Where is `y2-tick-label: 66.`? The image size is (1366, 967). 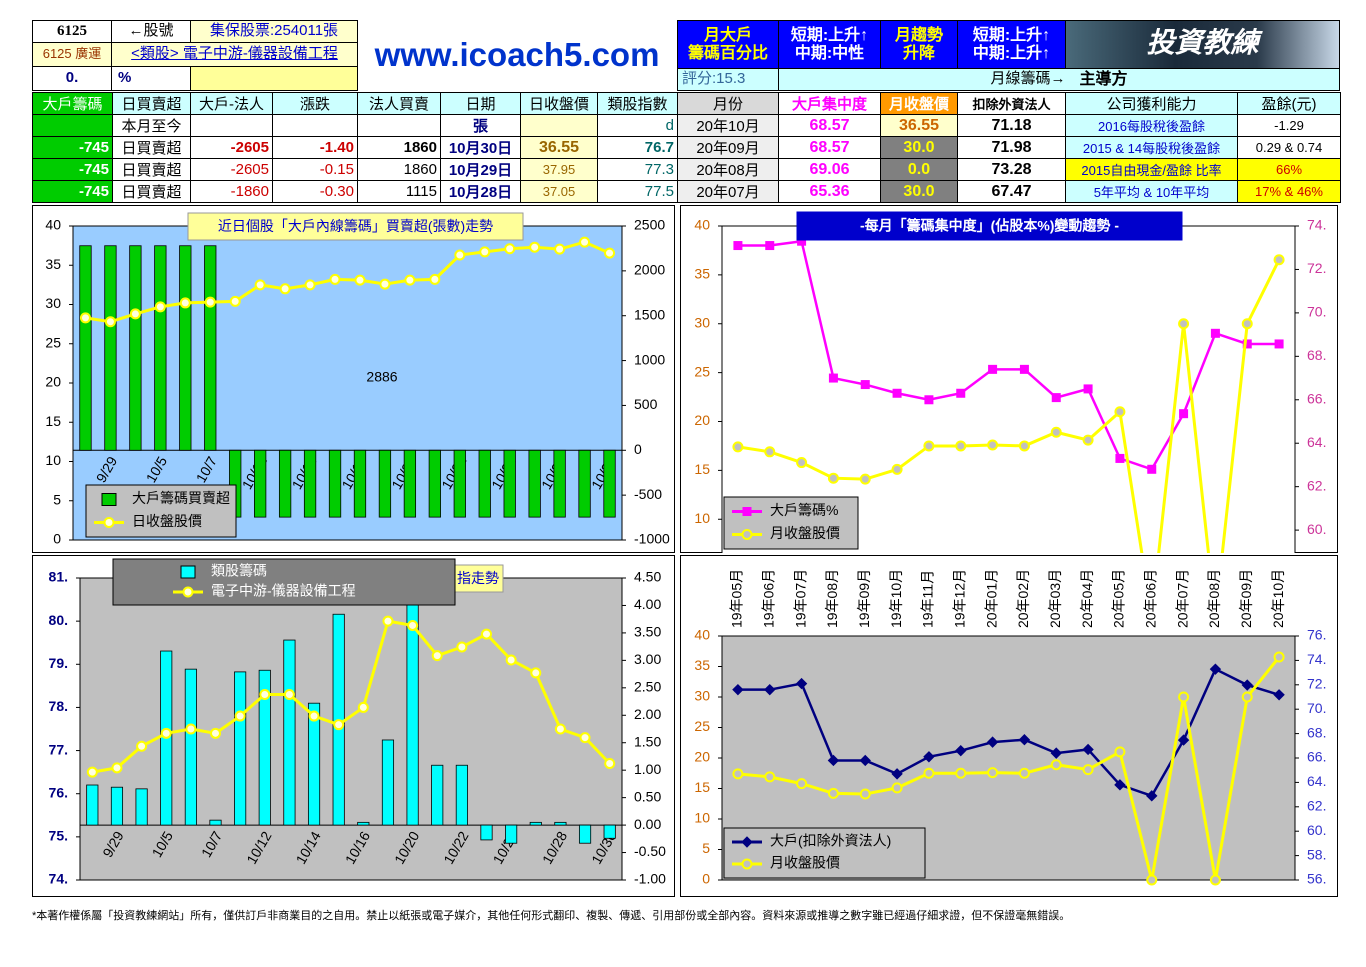
y2-tick-label: 66. is located at coordinates (1316, 757).